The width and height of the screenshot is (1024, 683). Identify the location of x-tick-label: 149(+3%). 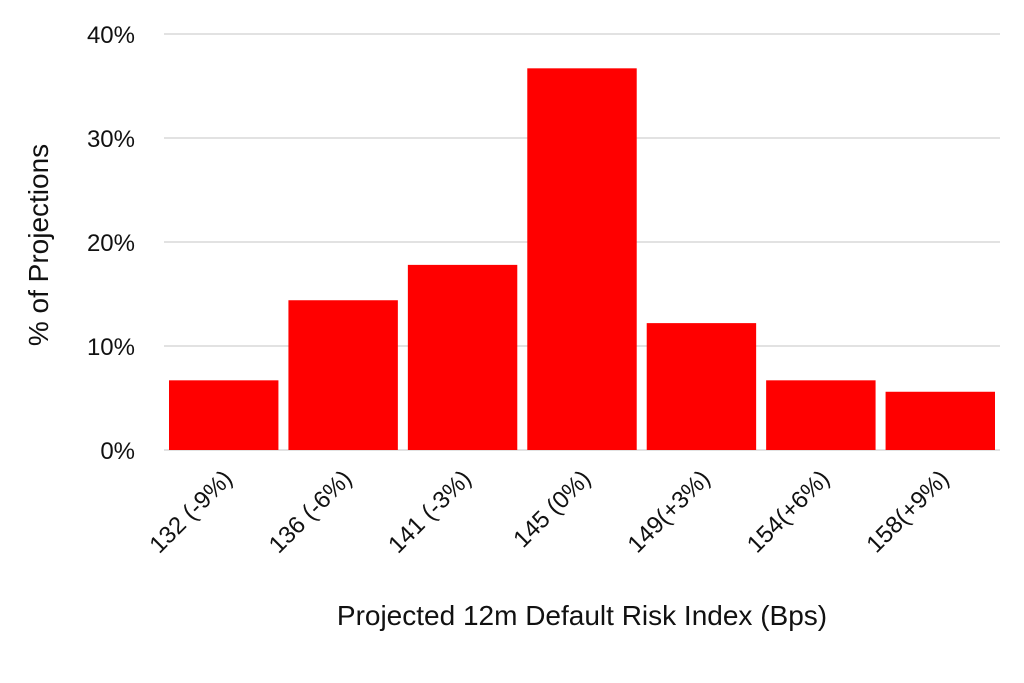
(669, 511).